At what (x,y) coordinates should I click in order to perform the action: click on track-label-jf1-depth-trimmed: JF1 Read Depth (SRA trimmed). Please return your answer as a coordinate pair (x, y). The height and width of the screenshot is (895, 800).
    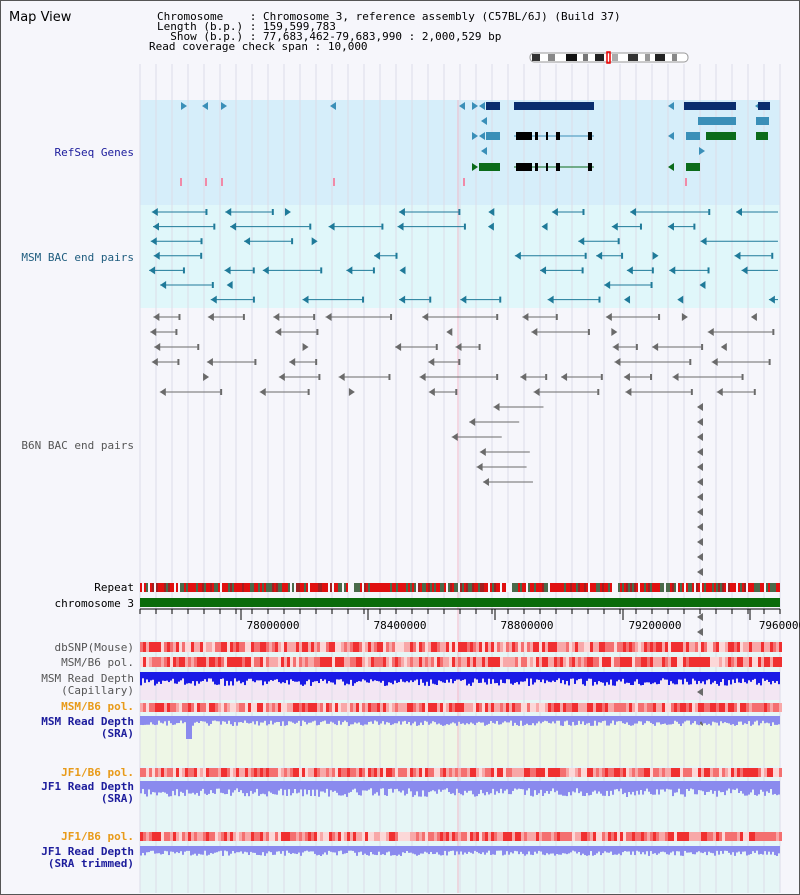
    Looking at the image, I should click on (87, 857).